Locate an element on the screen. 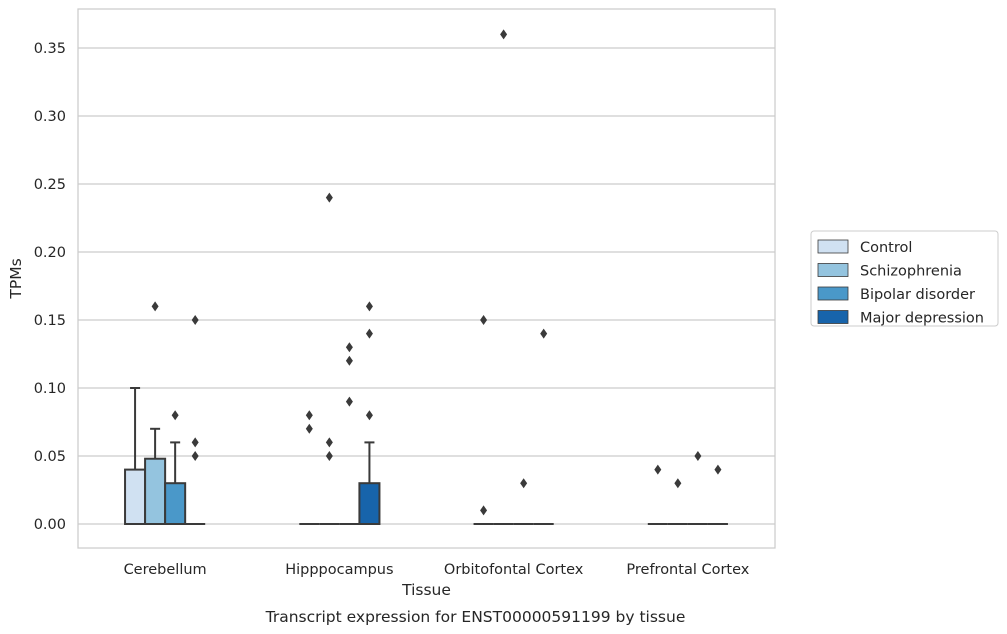  x-tick-label: Hipppocampus is located at coordinates (339, 570).